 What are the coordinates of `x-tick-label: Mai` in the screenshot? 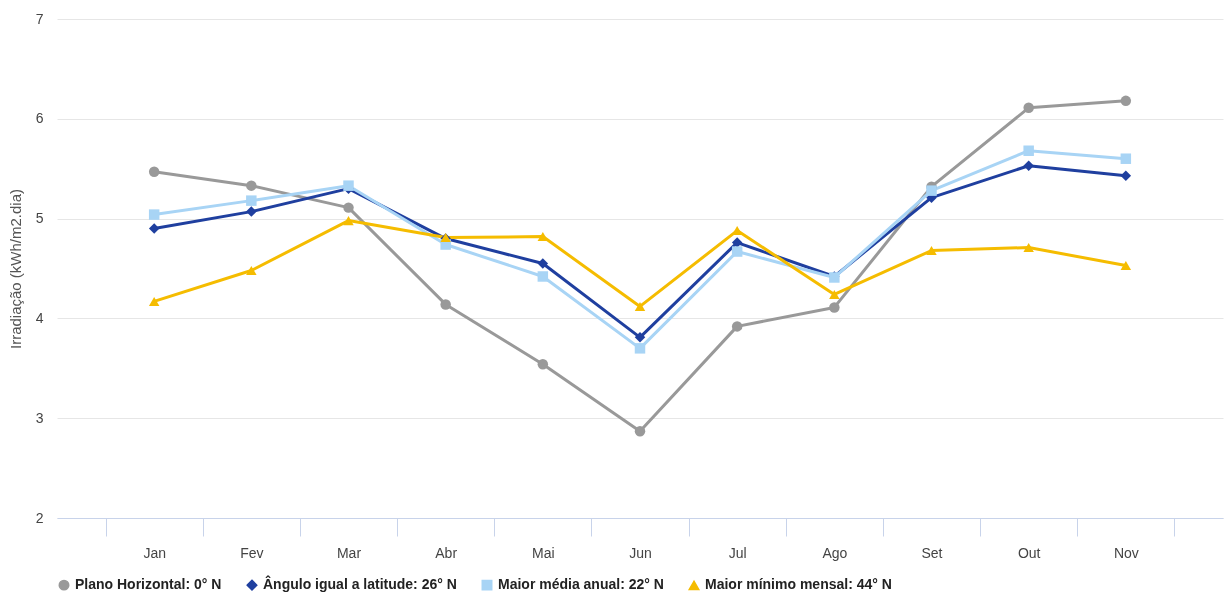 It's located at (543, 552).